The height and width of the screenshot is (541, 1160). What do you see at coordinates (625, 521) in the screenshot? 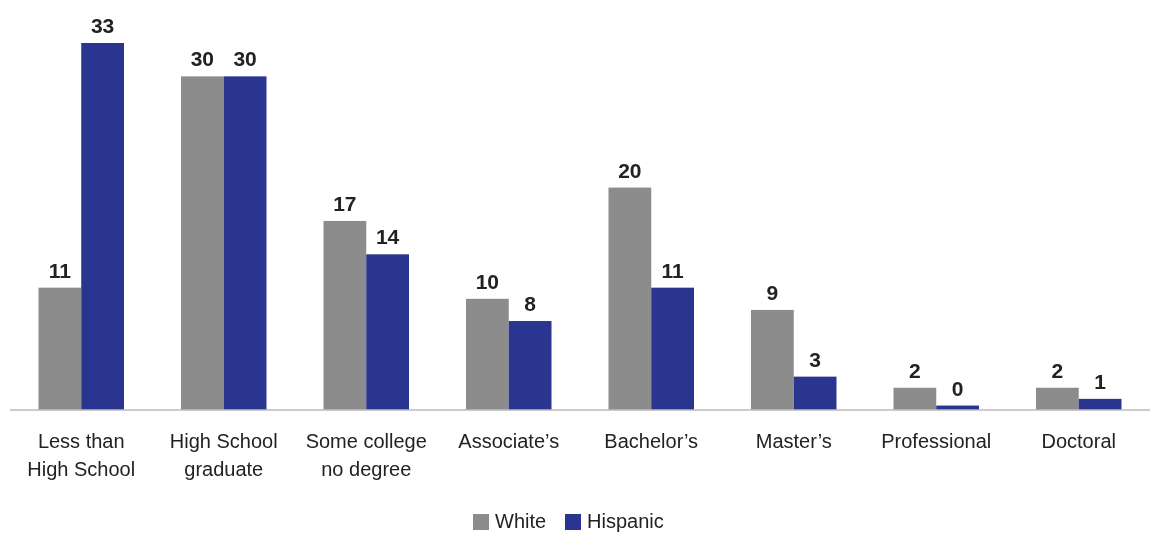
I see `legend-label: Hispanic` at bounding box center [625, 521].